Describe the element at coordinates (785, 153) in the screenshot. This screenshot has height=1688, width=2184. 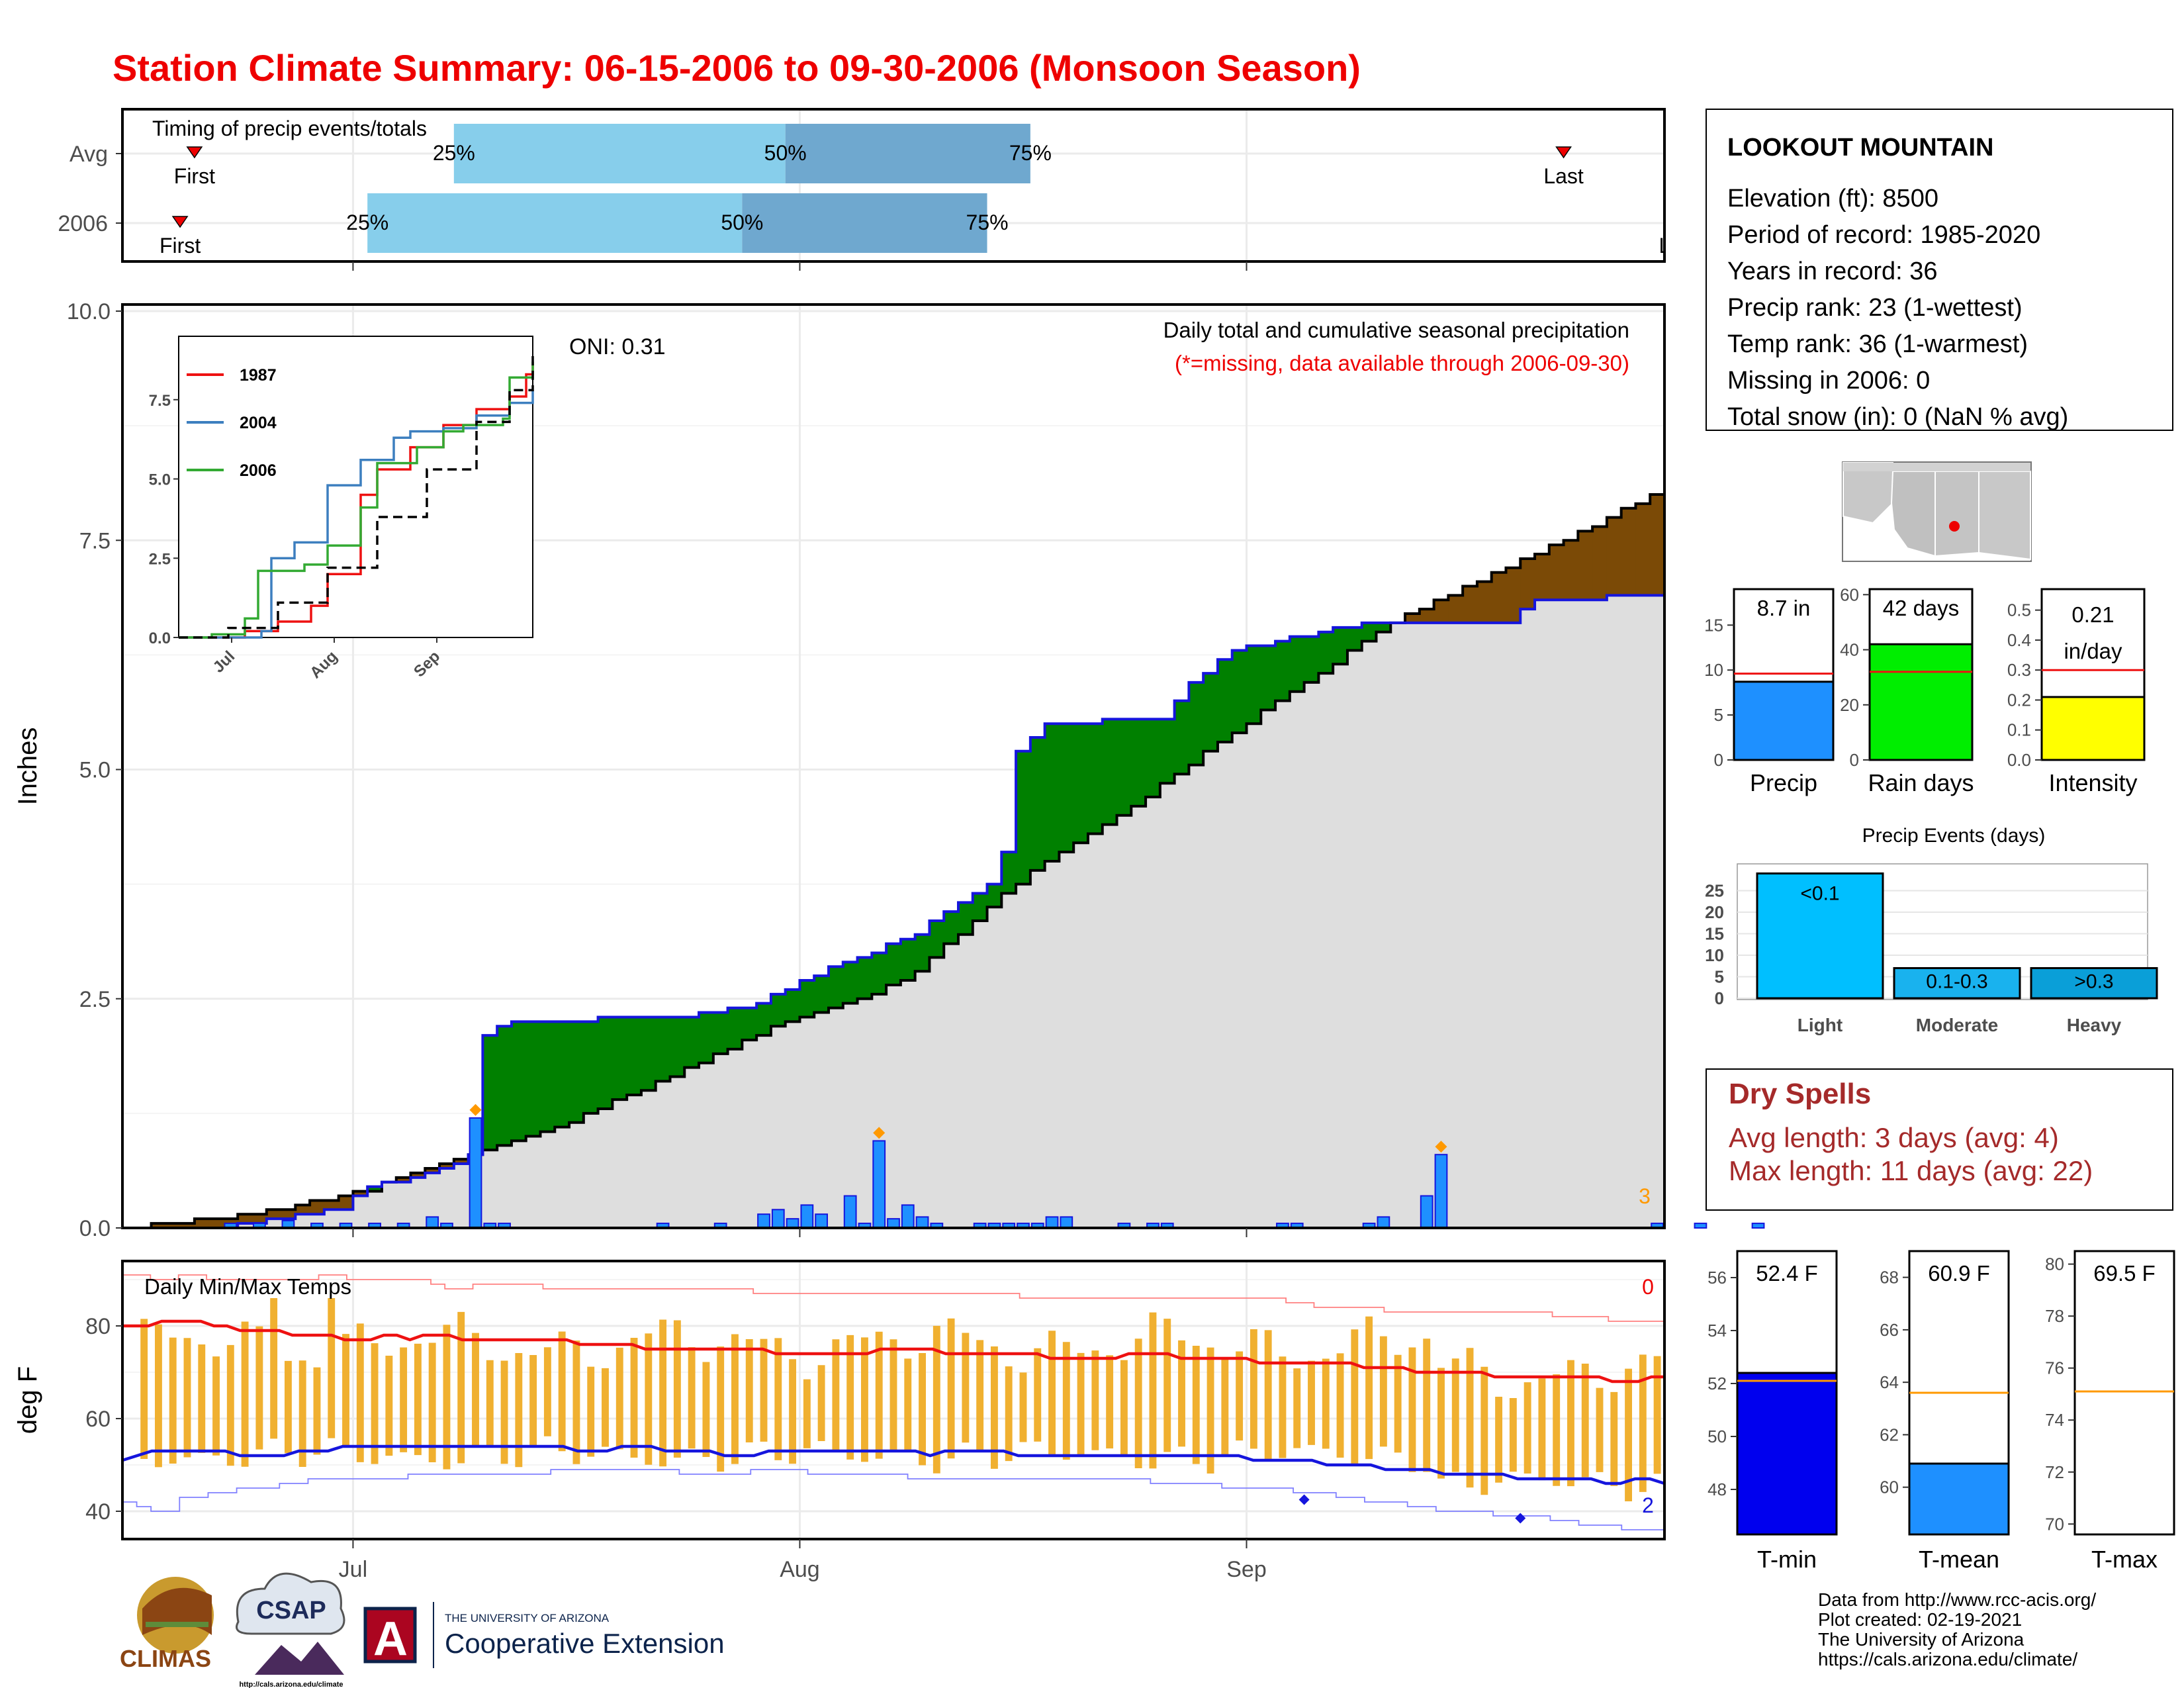
I see `timing-q50-label: 50%` at that location.